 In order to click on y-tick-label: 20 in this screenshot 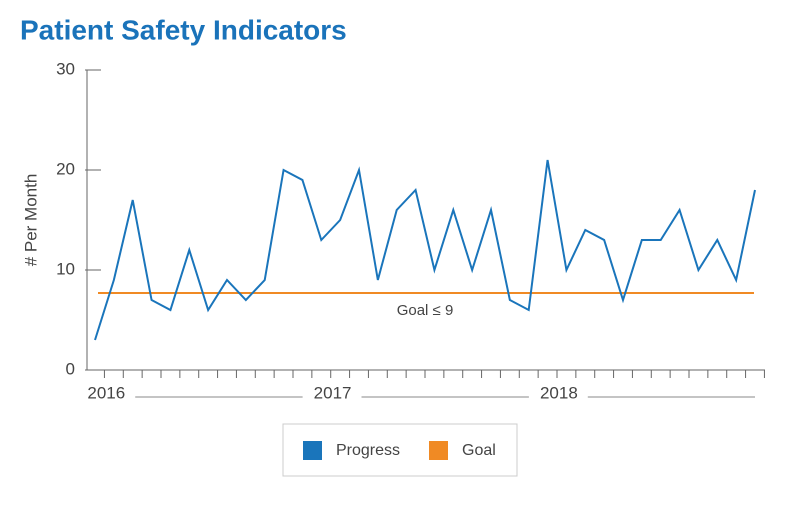, I will do `click(65, 168)`.